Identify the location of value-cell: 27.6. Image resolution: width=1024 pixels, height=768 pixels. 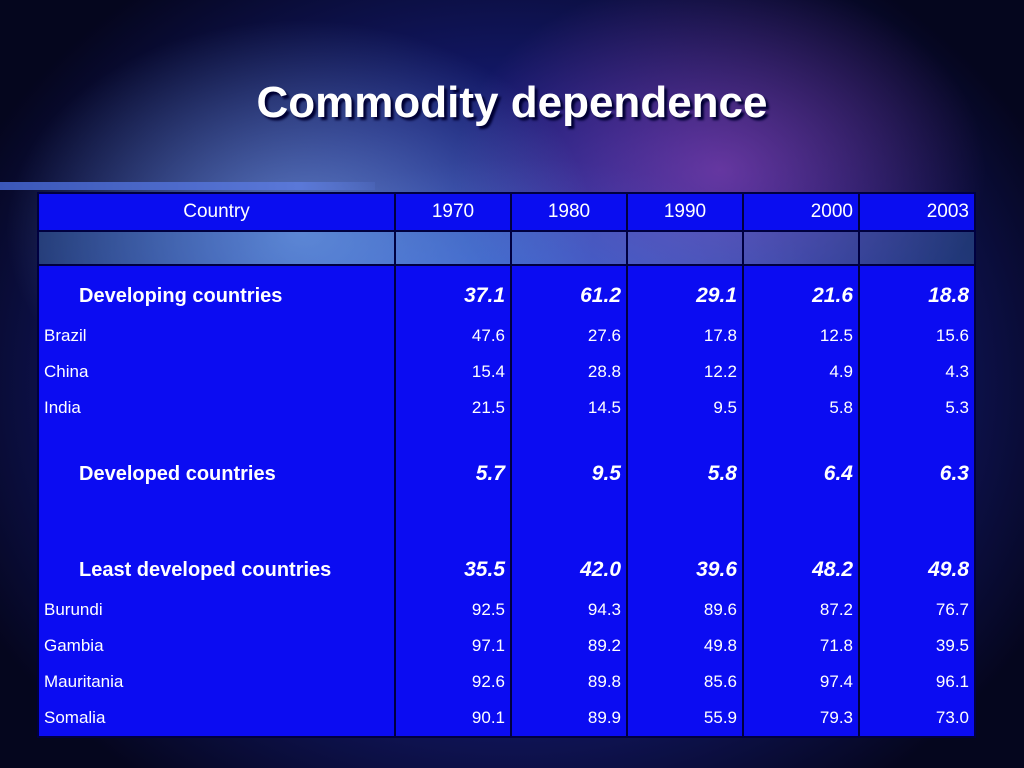
(569, 336).